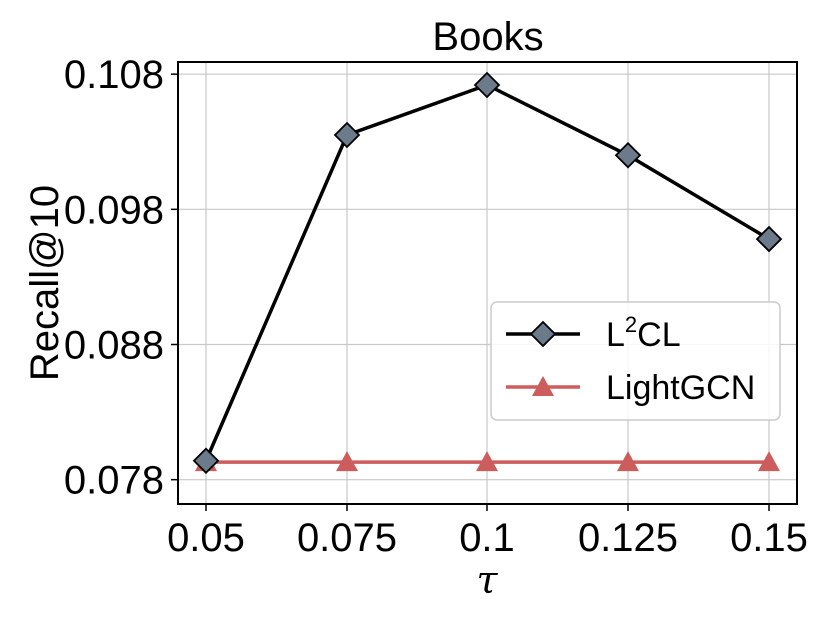 This screenshot has height=623, width=830. What do you see at coordinates (347, 538) in the screenshot?
I see `x-tick-label: 0.075` at bounding box center [347, 538].